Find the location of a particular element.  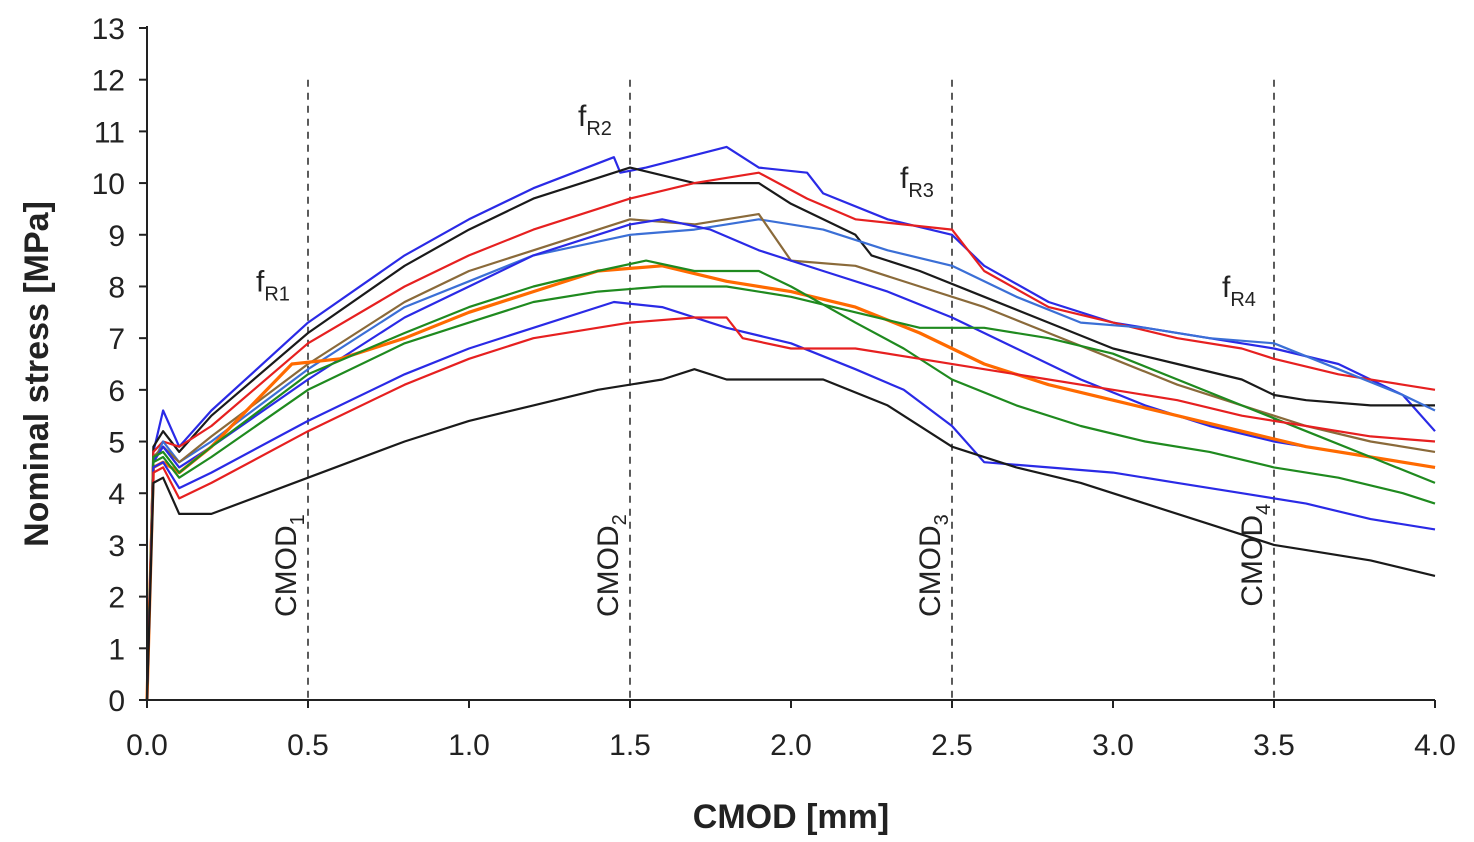

fr-label: fR2 is located at coordinates (595, 120).